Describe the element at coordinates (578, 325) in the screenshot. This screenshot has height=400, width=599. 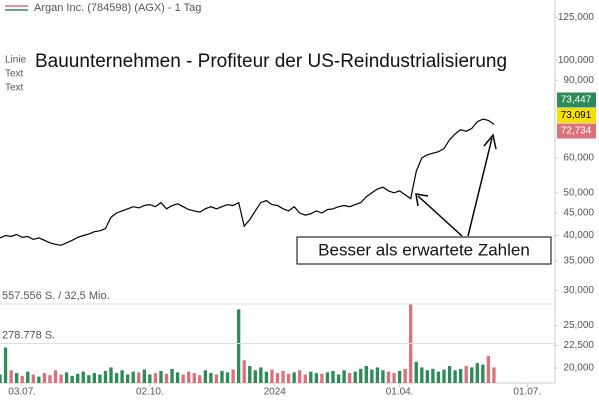
I see `y-tick-label: 25,000` at that location.